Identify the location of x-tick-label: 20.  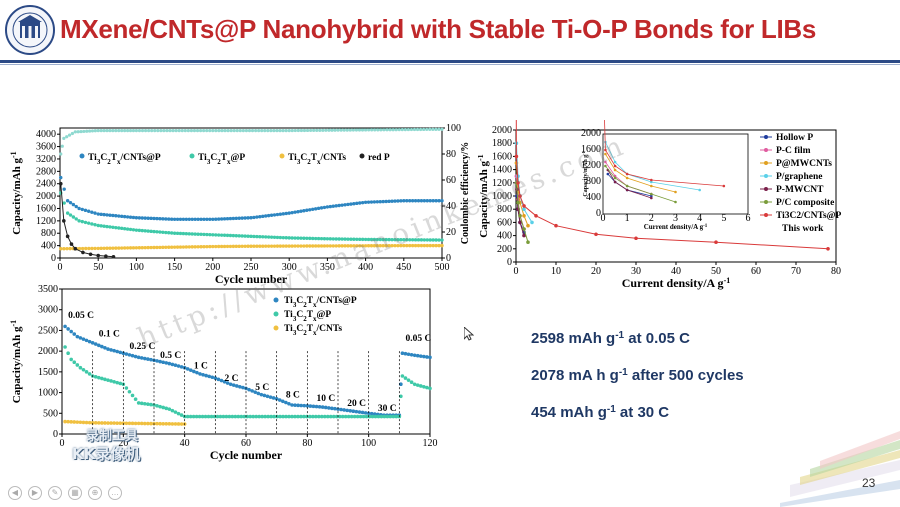
(596, 271).